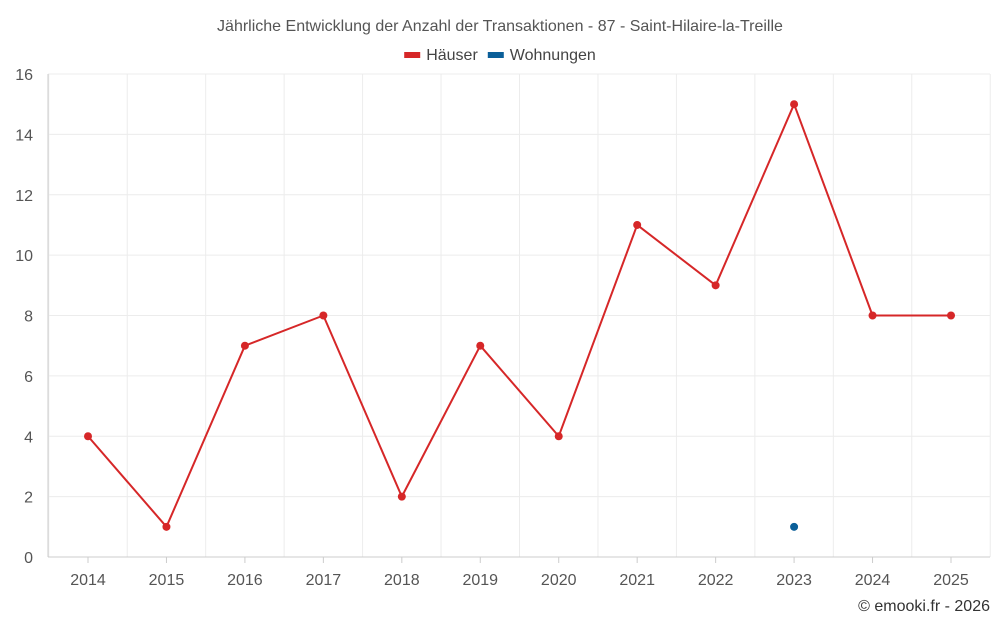 The height and width of the screenshot is (625, 1000). I want to click on legend-label: Wohnungen, so click(553, 55).